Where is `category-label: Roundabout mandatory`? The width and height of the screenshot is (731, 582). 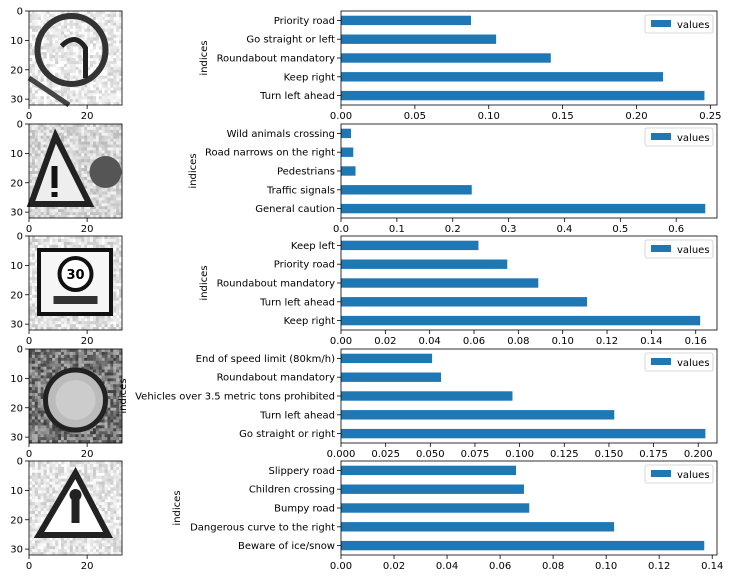 category-label: Roundabout mandatory is located at coordinates (276, 284).